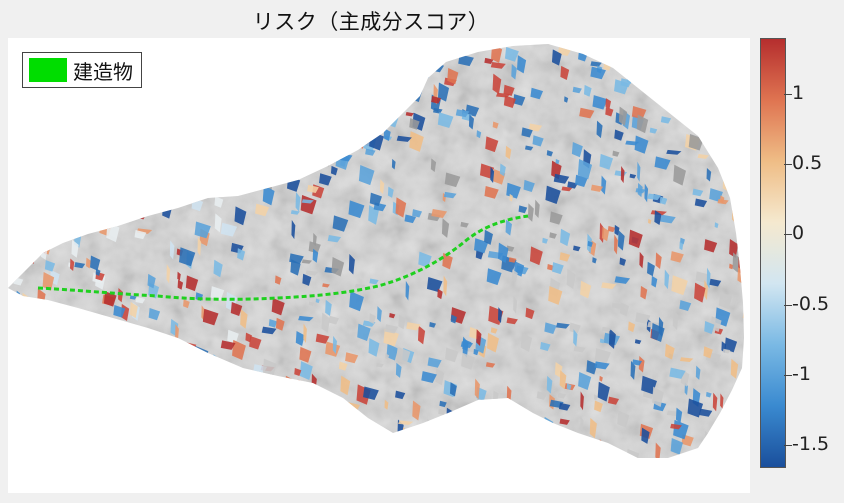  Describe the element at coordinates (773, 253) in the screenshot. I see `colorbar` at that location.